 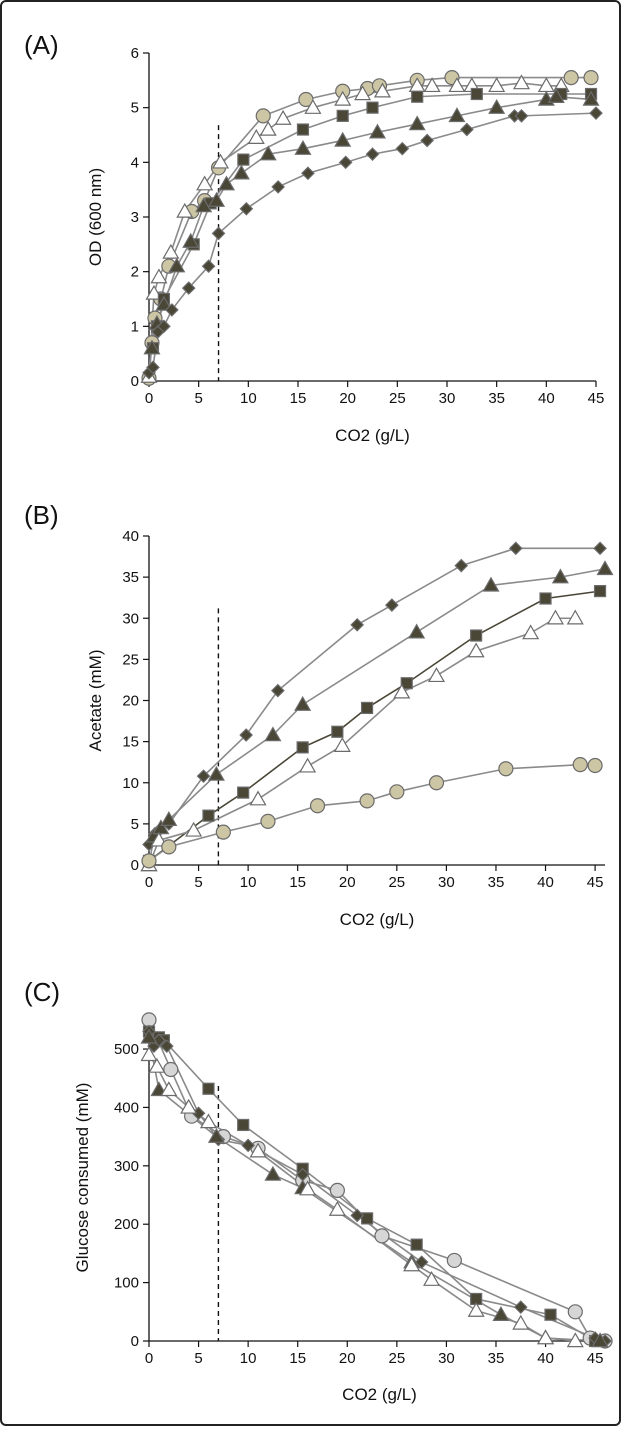 I want to click on panel-c-y-tick-label: 400, so click(x=126, y=1107).